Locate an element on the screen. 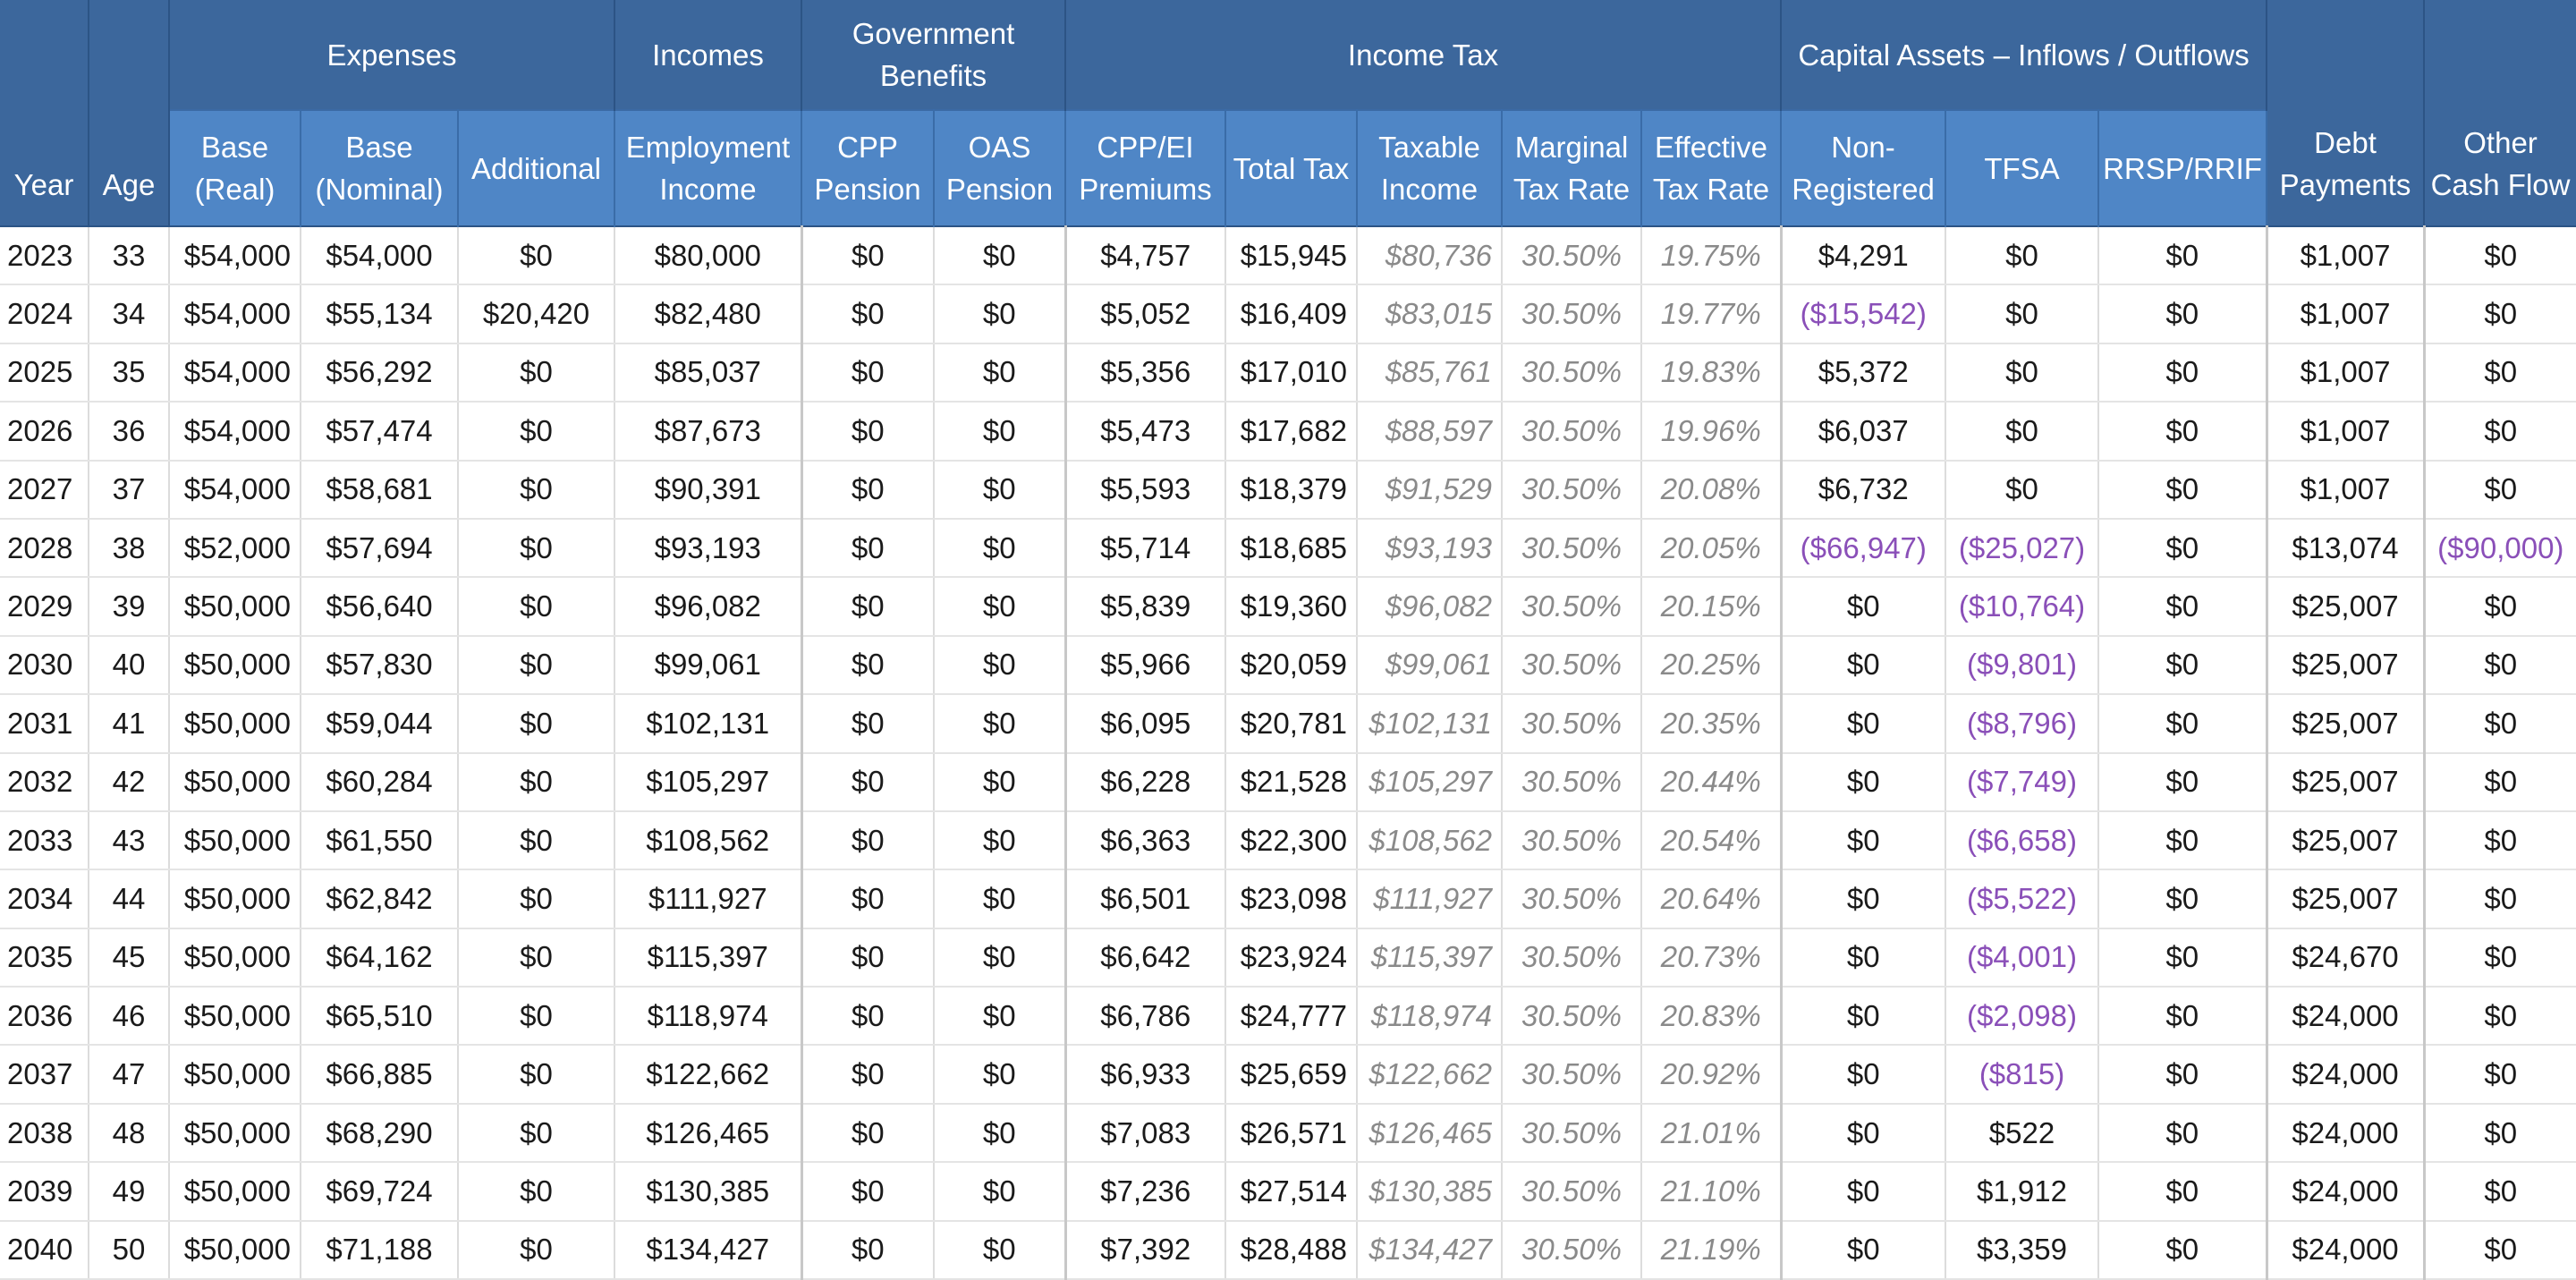 The width and height of the screenshot is (2576, 1280). cell-year: 2035 is located at coordinates (44, 958).